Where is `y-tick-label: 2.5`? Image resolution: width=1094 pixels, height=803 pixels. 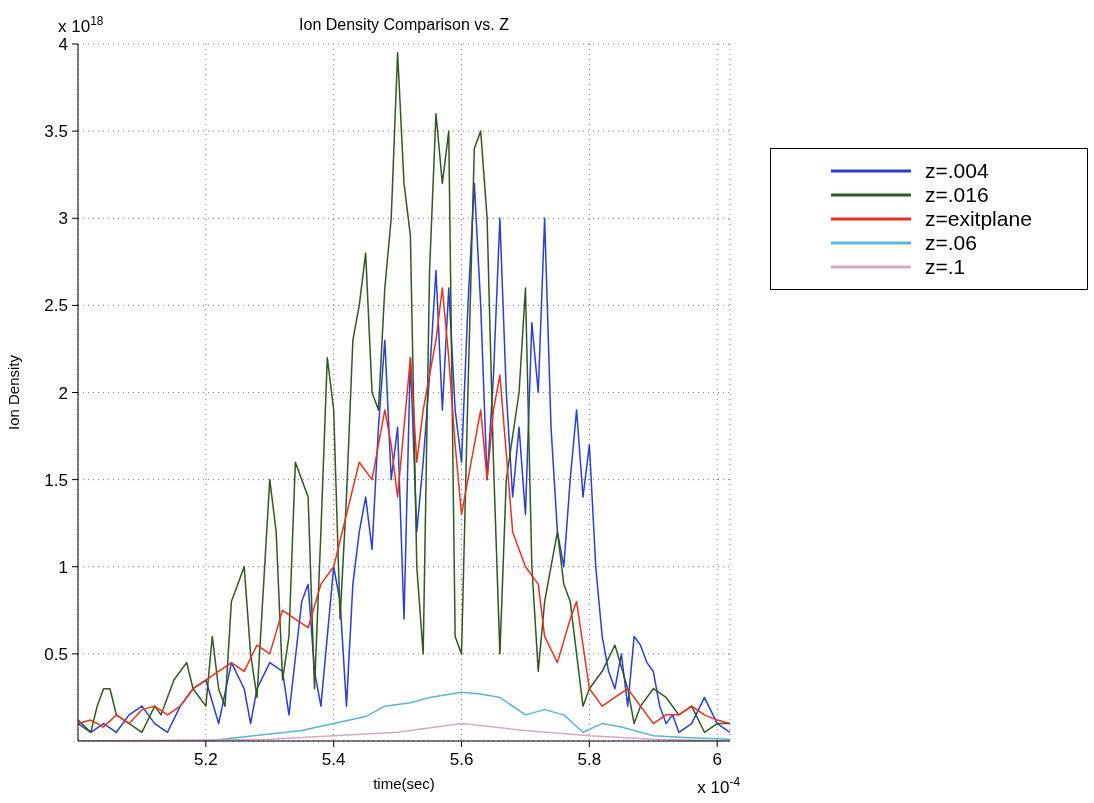 y-tick-label: 2.5 is located at coordinates (56, 306).